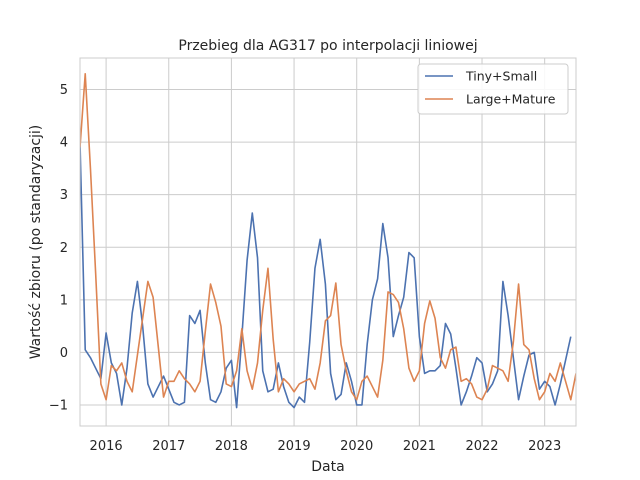 The image size is (640, 480). What do you see at coordinates (64, 90) in the screenshot?
I see `y-tick-label: 5` at bounding box center [64, 90].